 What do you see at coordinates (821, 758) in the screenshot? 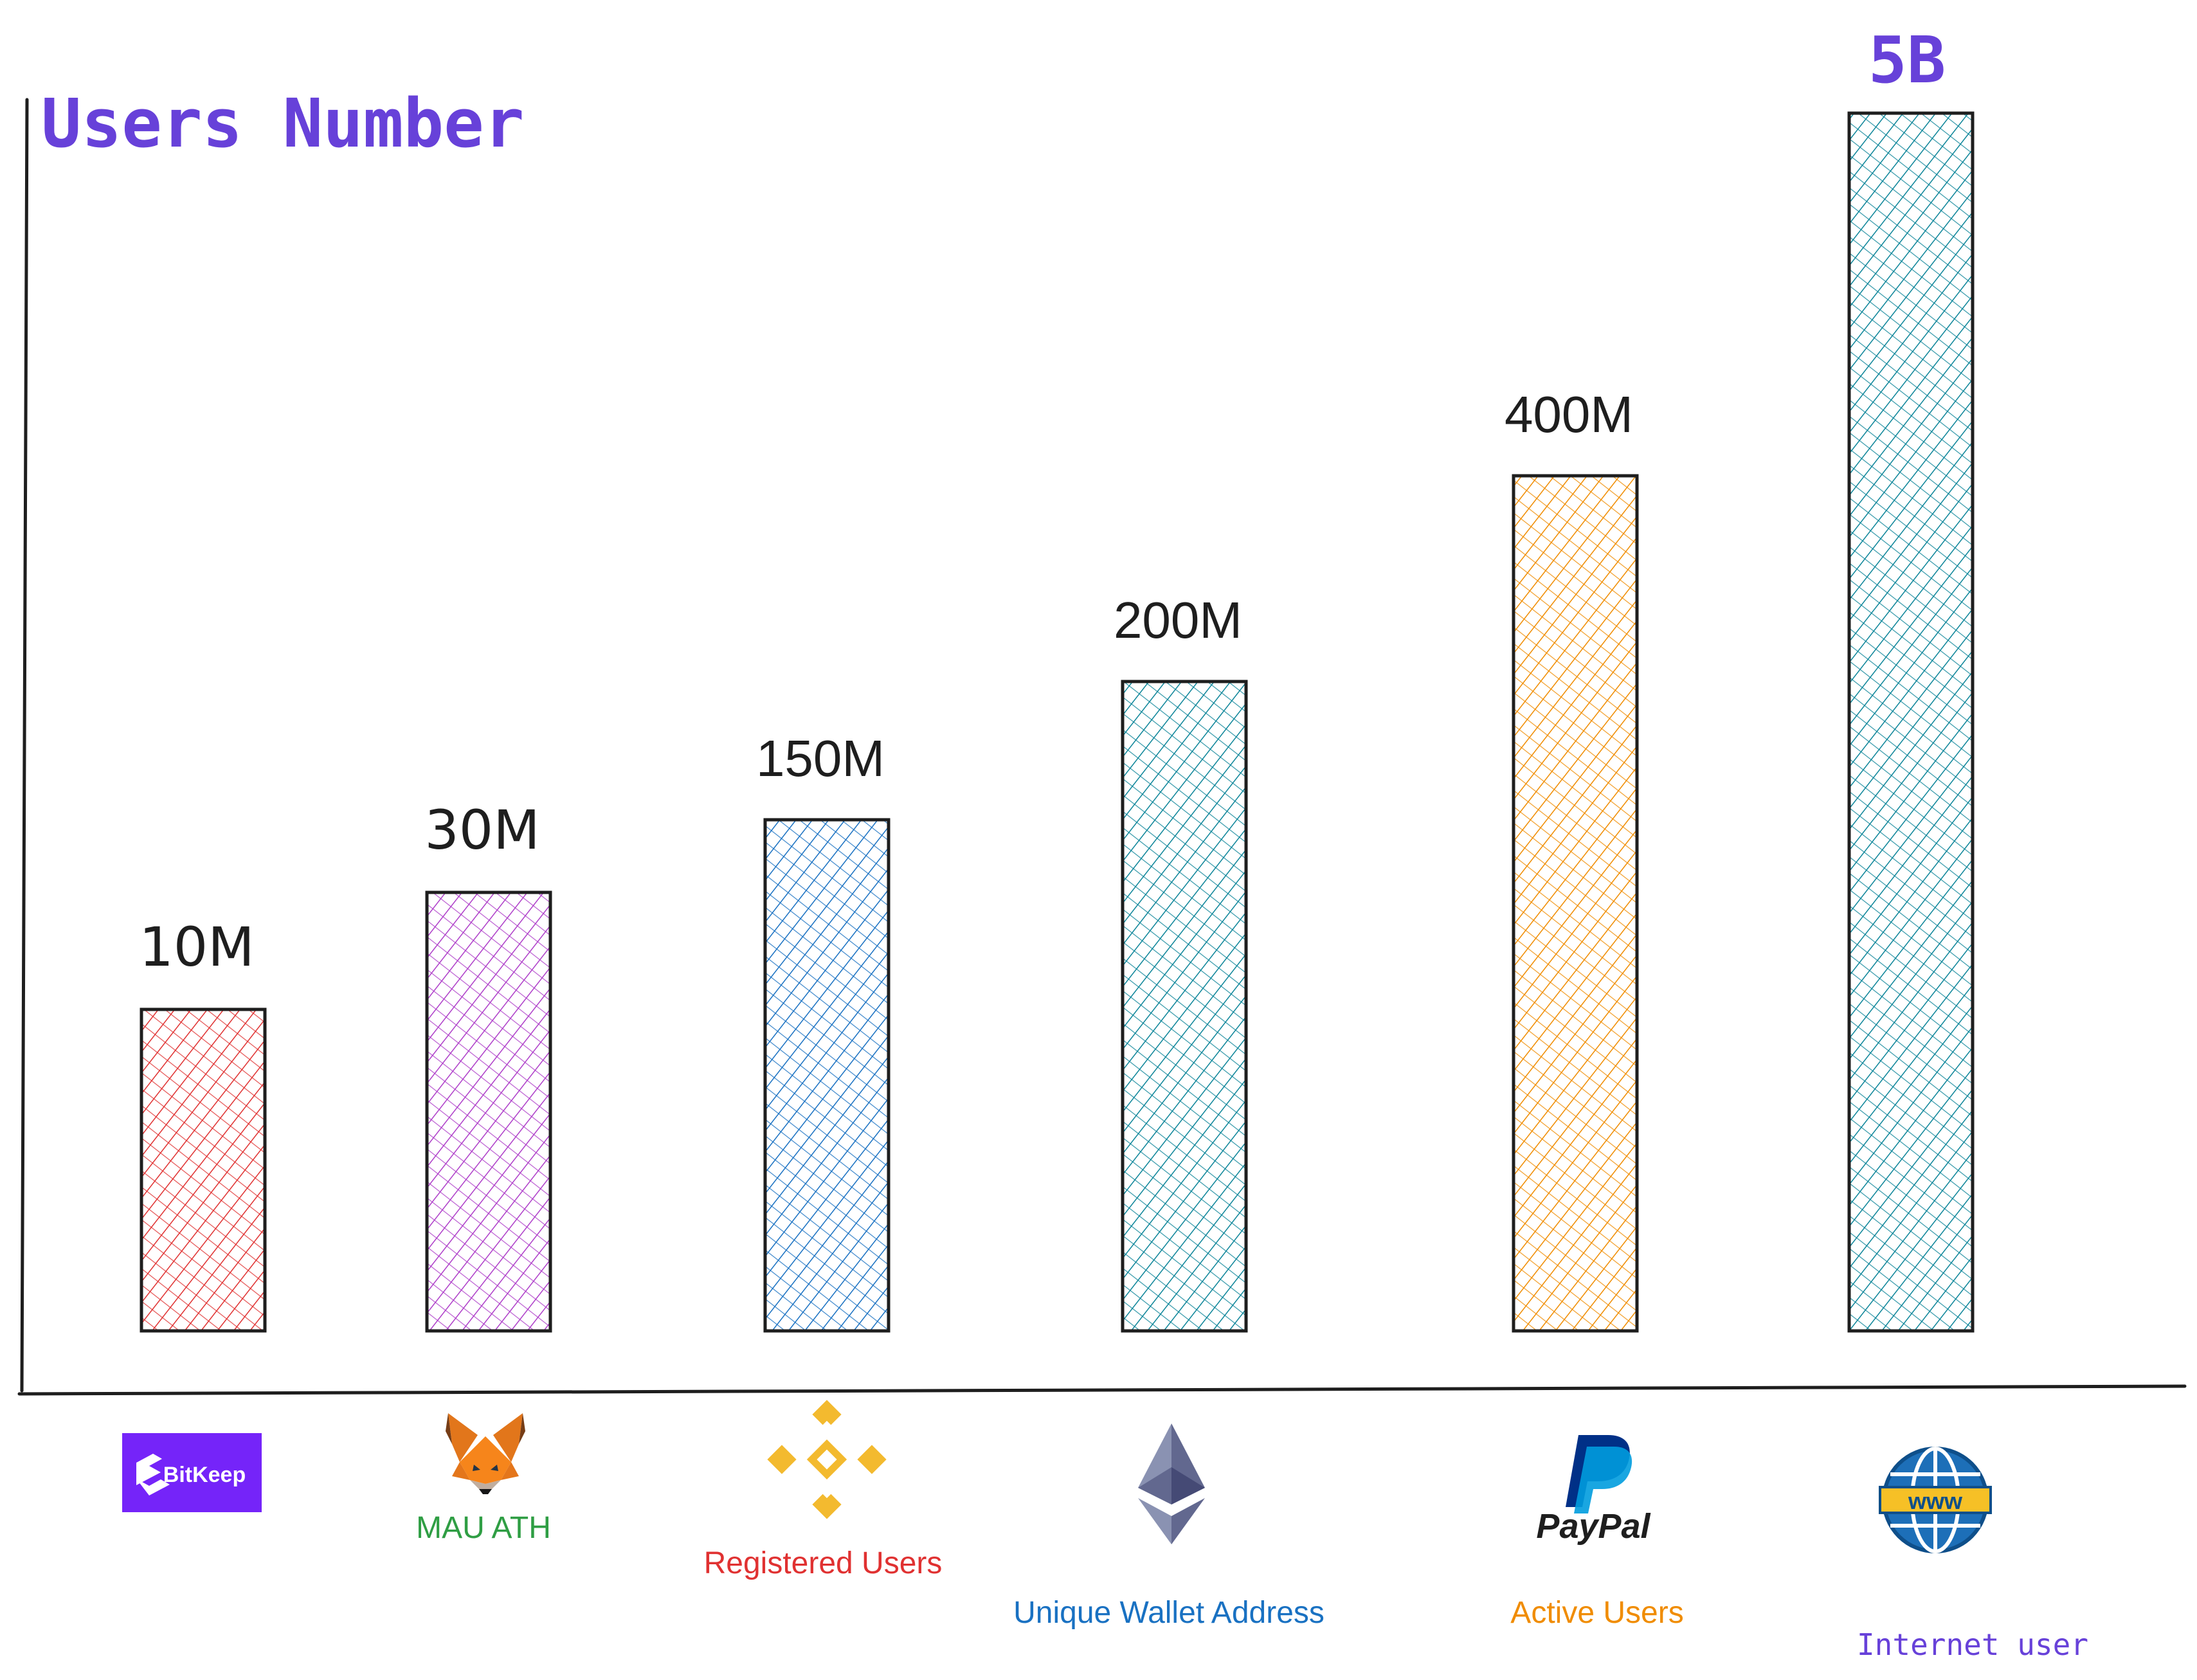
I see `value-label-2: 150M` at bounding box center [821, 758].